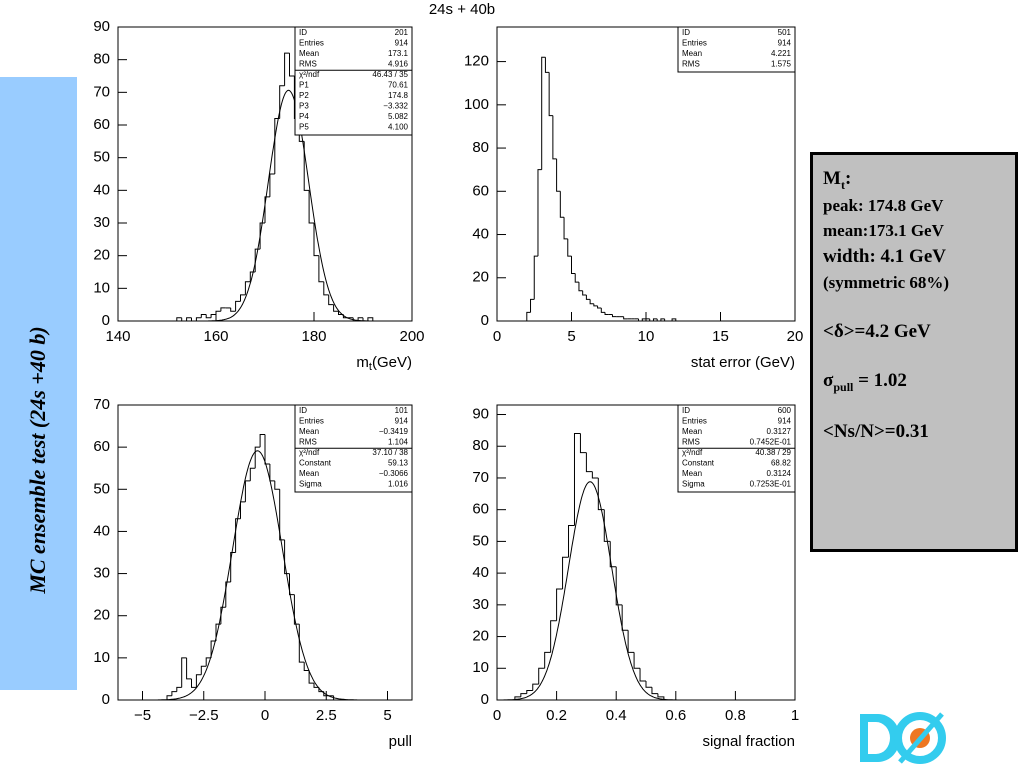 Image resolution: width=1024 pixels, height=768 pixels. What do you see at coordinates (462, 9) in the screenshot?
I see `page-header: 24s + 40b` at bounding box center [462, 9].